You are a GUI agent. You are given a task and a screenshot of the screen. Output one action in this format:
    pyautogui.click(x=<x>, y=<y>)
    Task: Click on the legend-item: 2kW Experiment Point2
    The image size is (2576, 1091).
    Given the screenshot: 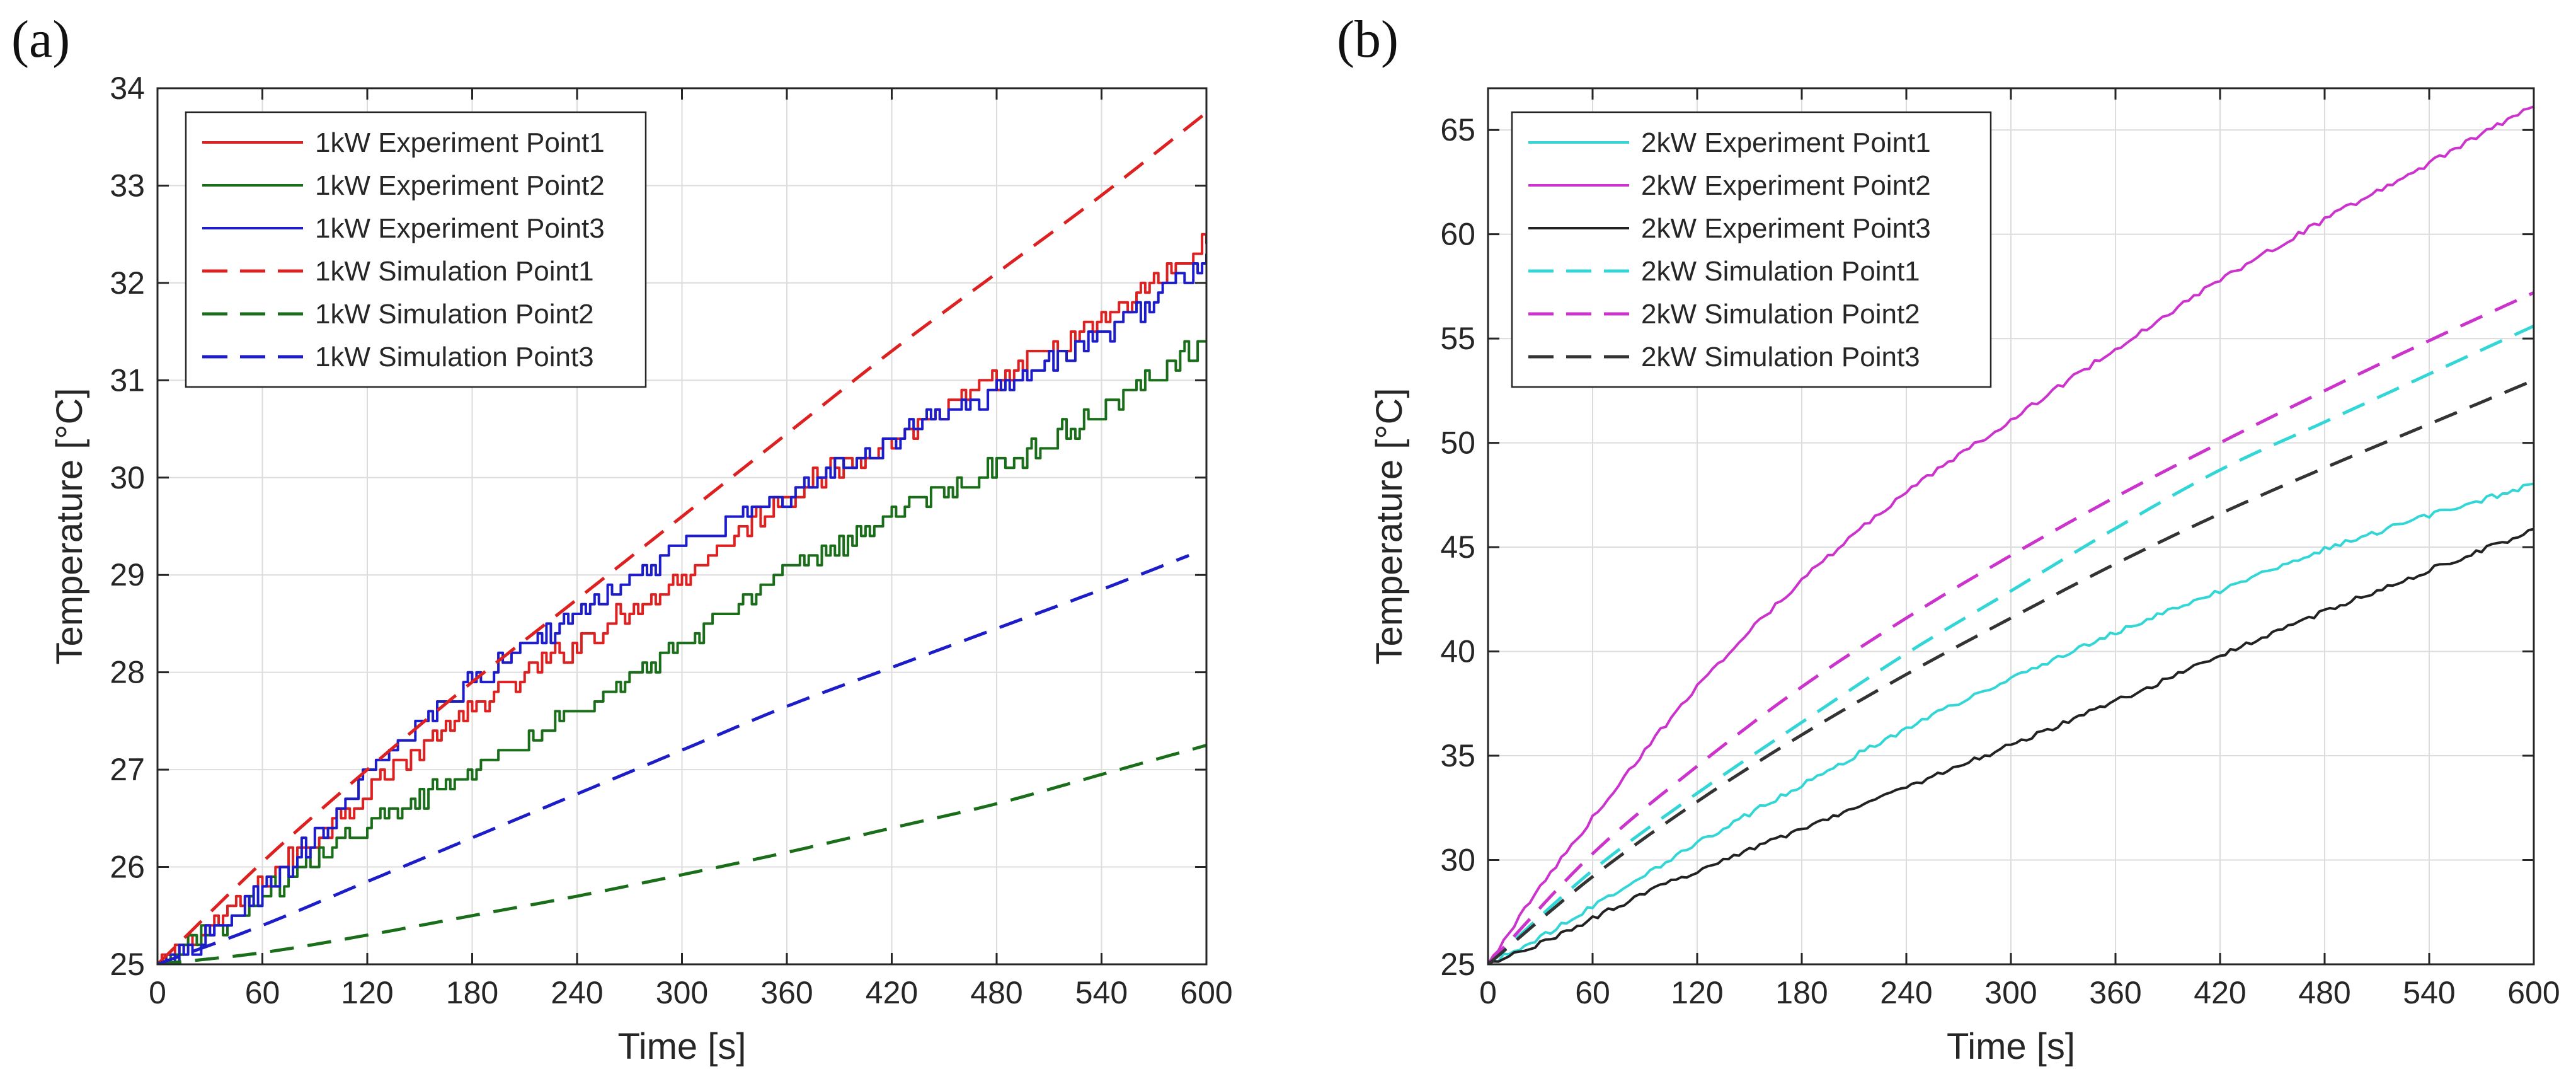 What is the action you would take?
    pyautogui.click(x=1729, y=186)
    